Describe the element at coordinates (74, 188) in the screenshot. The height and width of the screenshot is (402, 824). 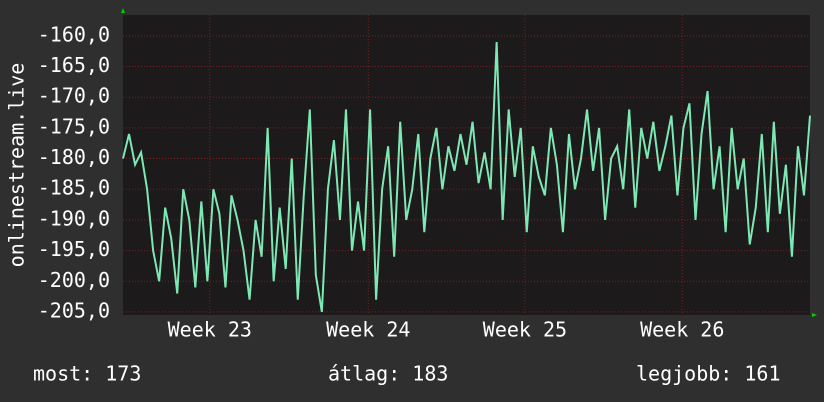
I see `y-tick-label: -185,0` at that location.